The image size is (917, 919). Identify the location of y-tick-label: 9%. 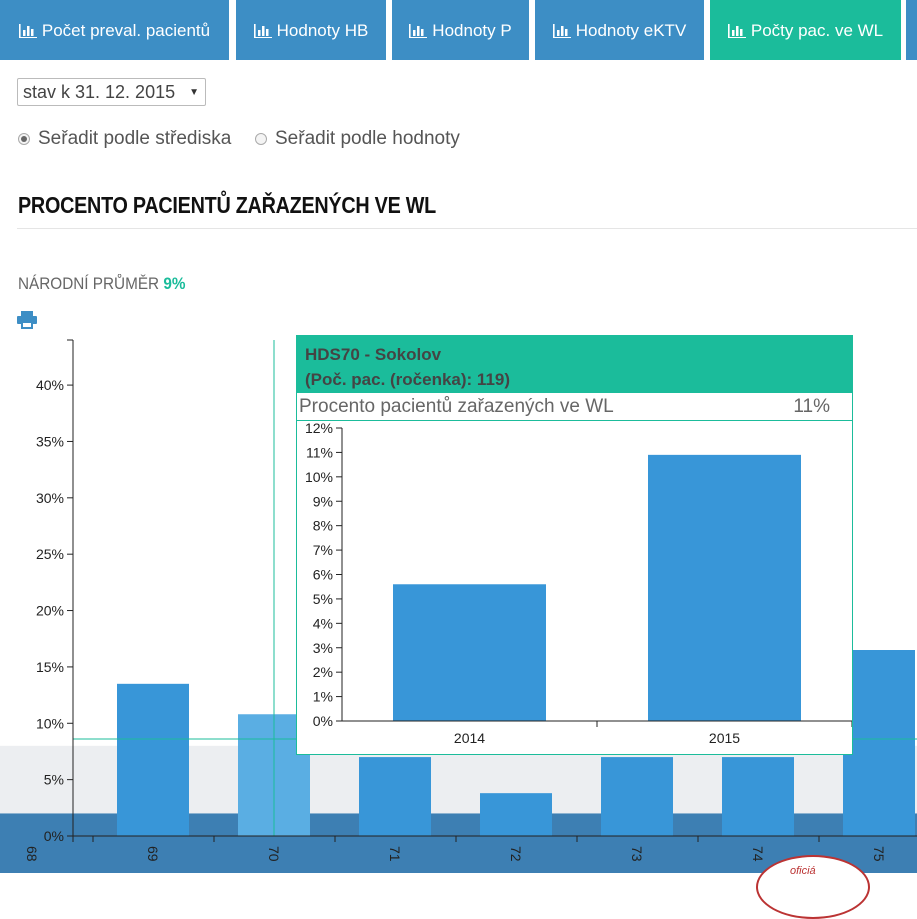
(323, 501).